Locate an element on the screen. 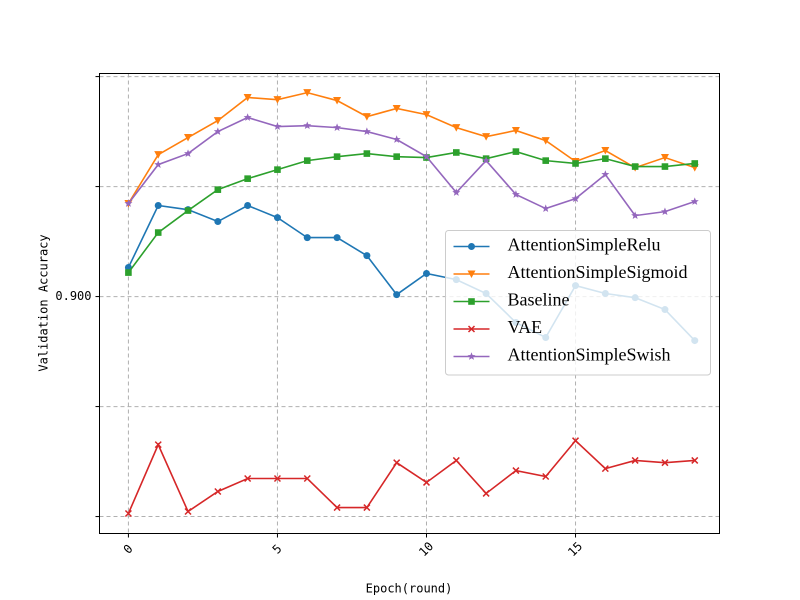 This screenshot has height=600, width=800. y-tick-label: 0.900 is located at coordinates (73, 296).